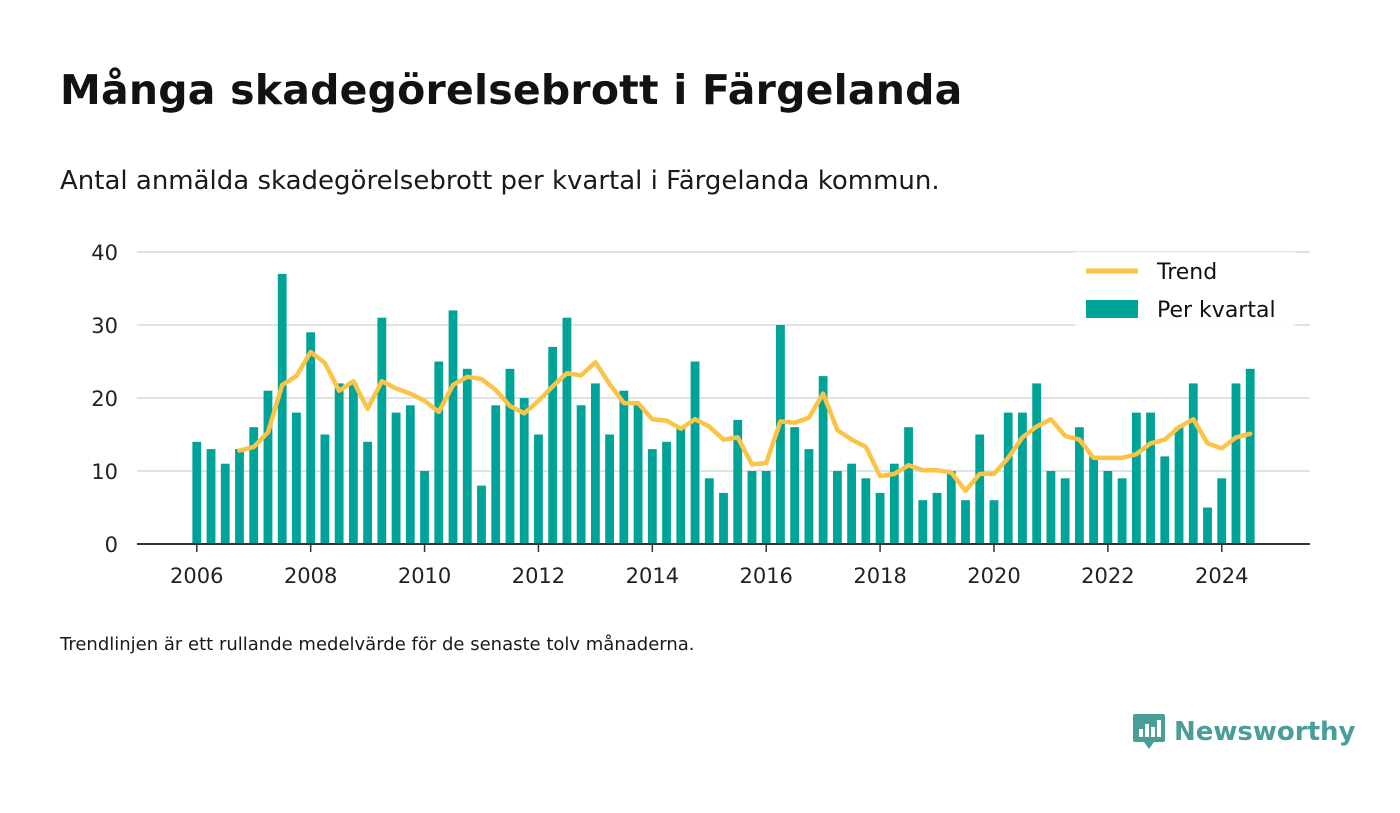 The image size is (1400, 813). I want to click on y-tick-label: 0, so click(111, 545).